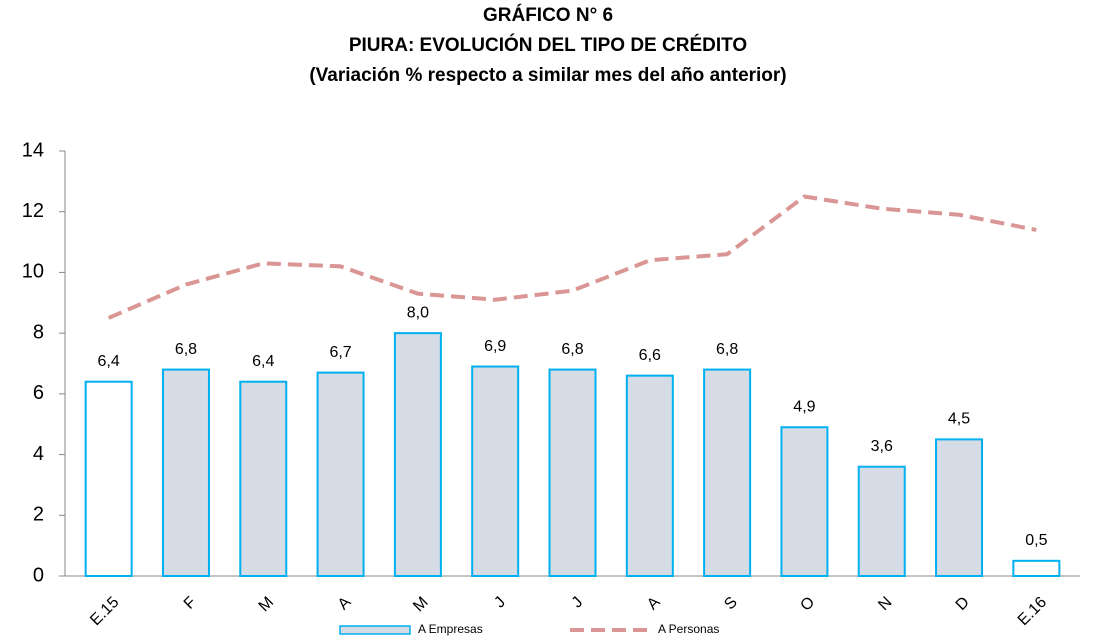 The width and height of the screenshot is (1097, 643). What do you see at coordinates (33, 211) in the screenshot?
I see `y-tick-label: 12` at bounding box center [33, 211].